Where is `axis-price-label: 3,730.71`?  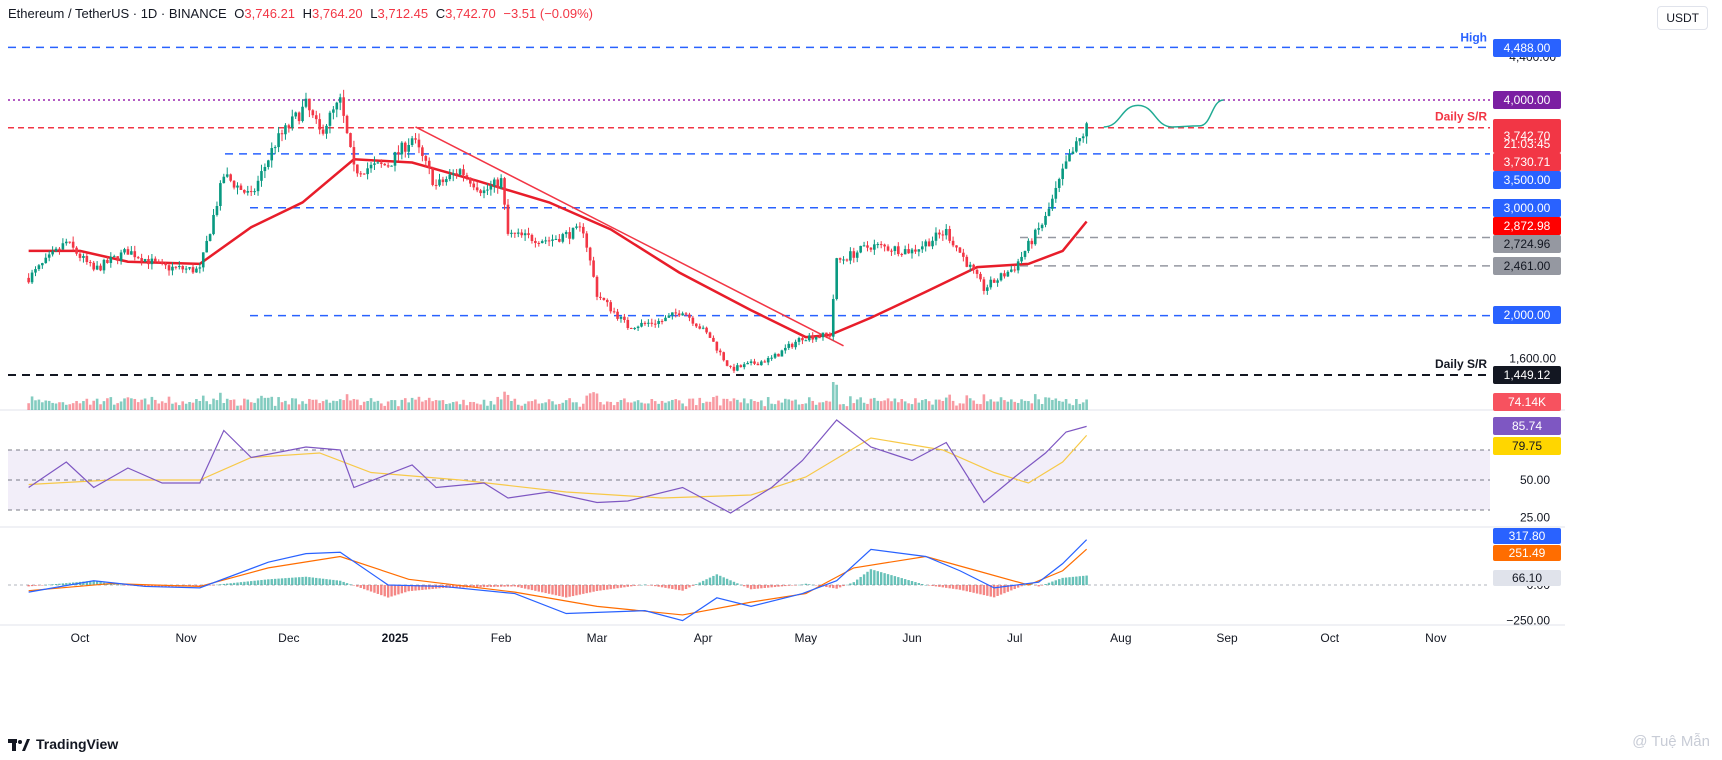 axis-price-label: 3,730.71 is located at coordinates (1527, 162).